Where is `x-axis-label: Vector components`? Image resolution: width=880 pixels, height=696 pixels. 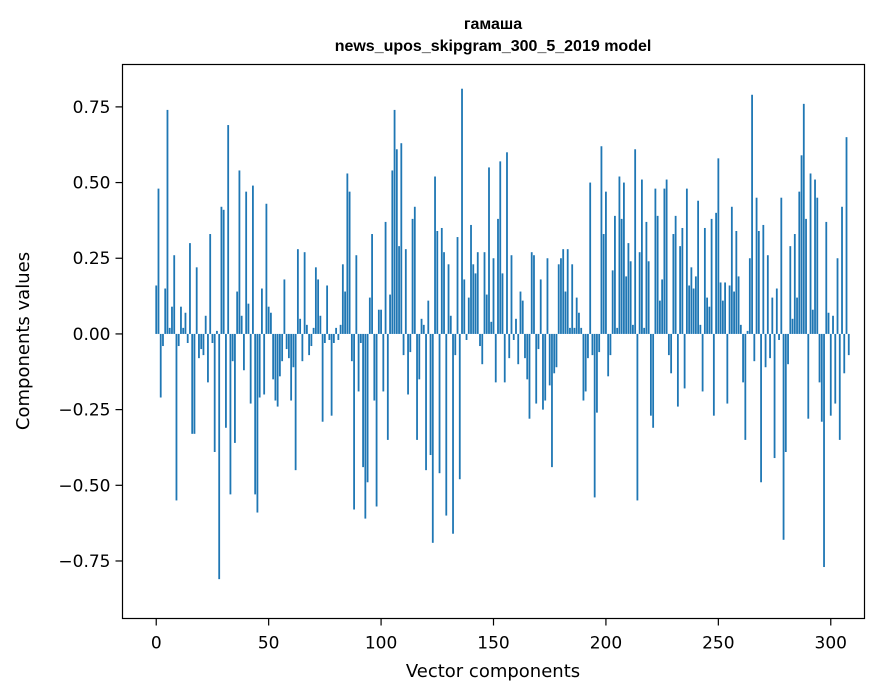 x-axis-label: Vector components is located at coordinates (493, 671).